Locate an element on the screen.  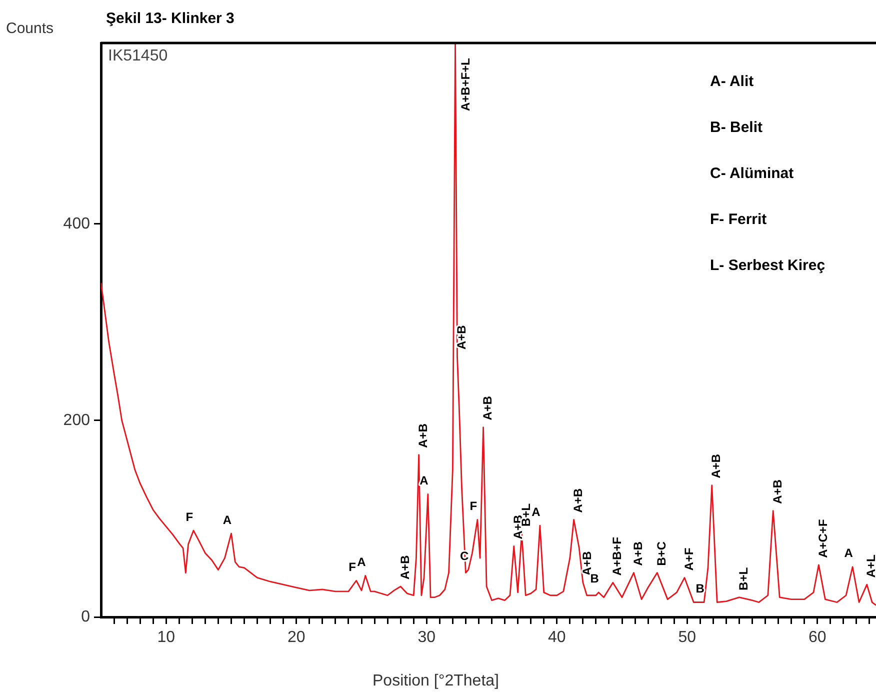
x-axis-title: Position [°2Theta] is located at coordinates (435, 681).